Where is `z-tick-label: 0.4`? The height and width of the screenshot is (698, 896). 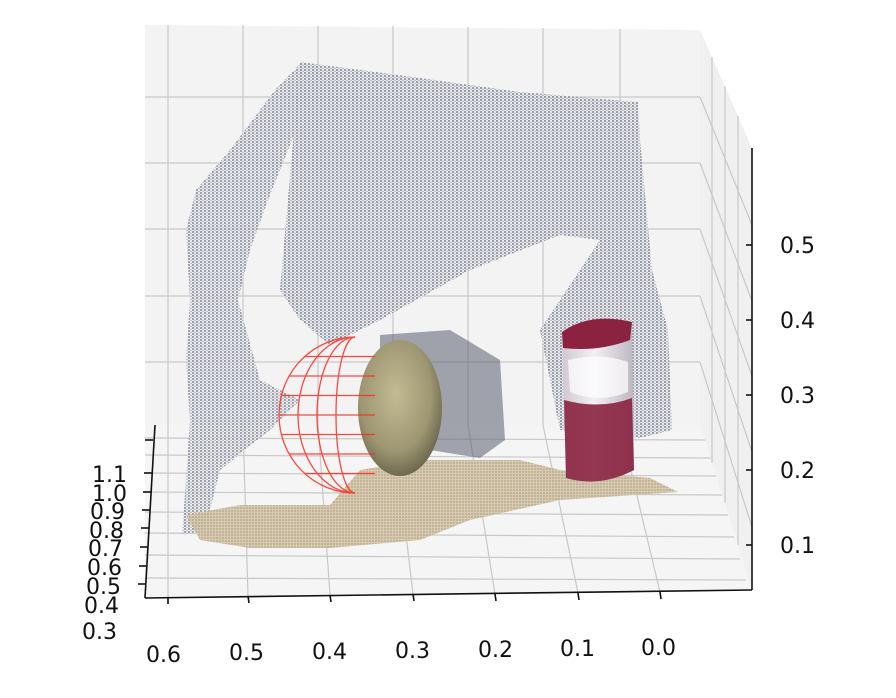 z-tick-label: 0.4 is located at coordinates (797, 321).